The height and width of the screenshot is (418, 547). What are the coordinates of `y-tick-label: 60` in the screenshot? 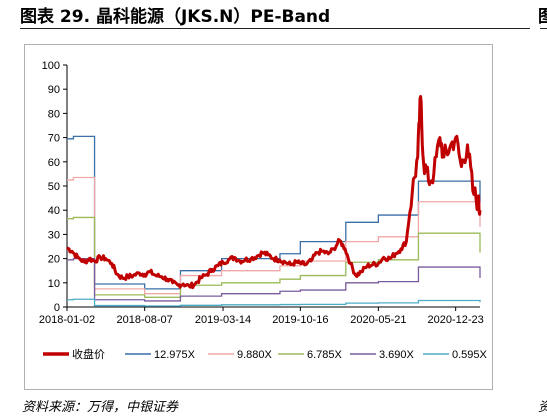 It's located at (54, 163).